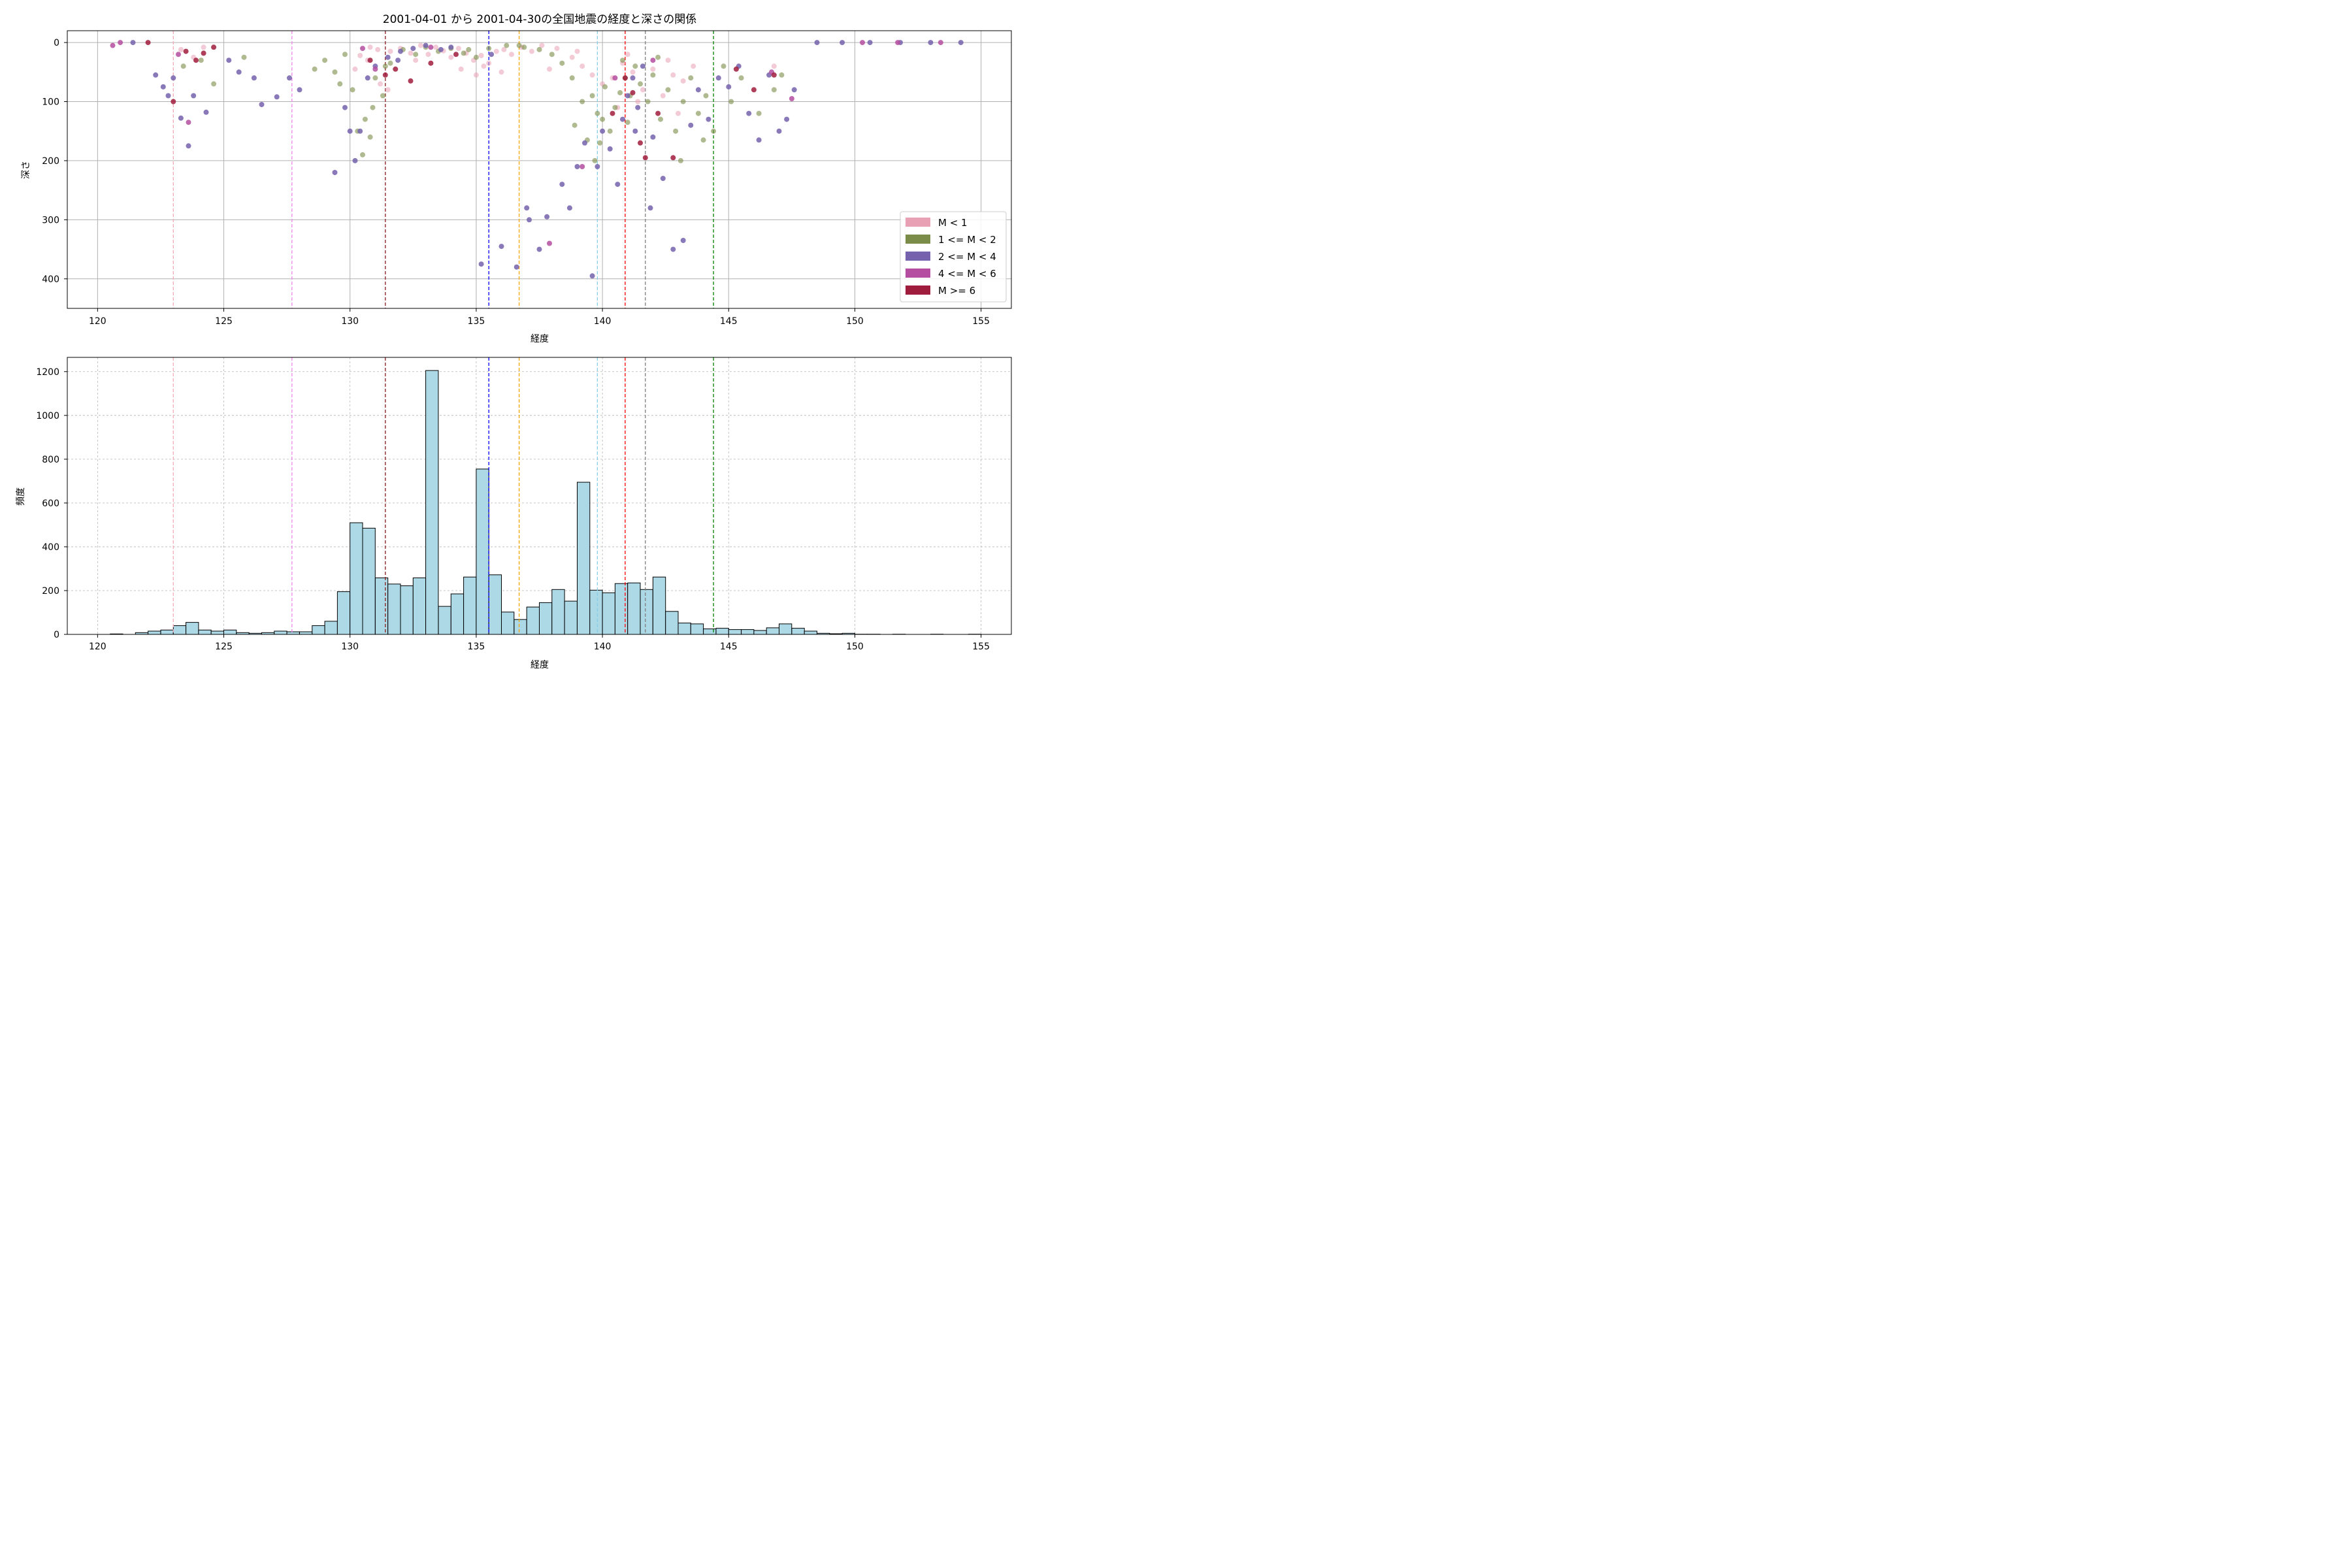  Describe the element at coordinates (956, 291) in the screenshot. I see `legend-label: M >= 6` at that location.